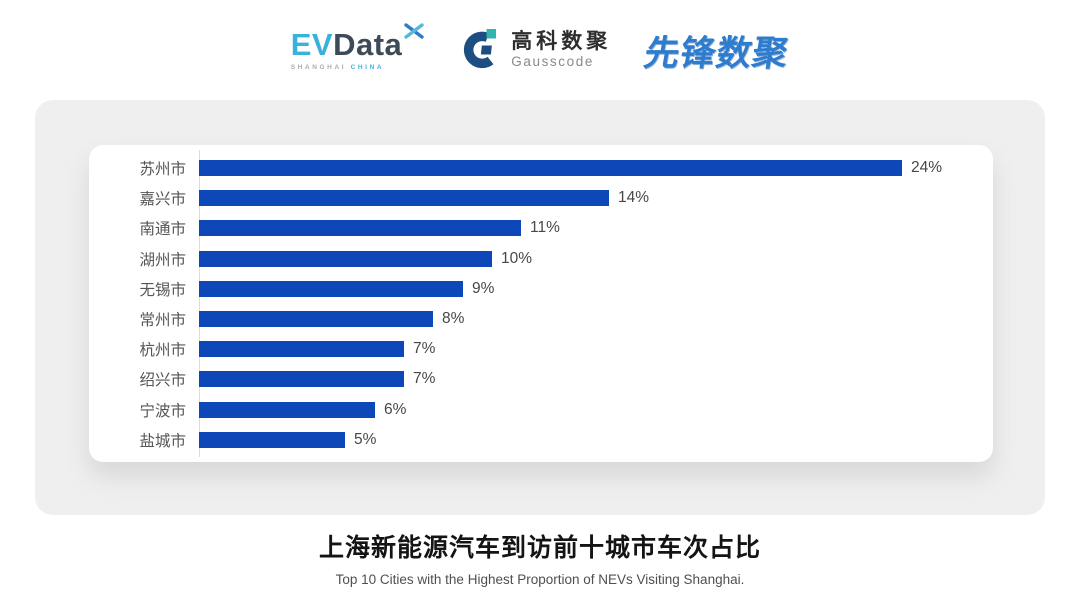  Describe the element at coordinates (717, 53) in the screenshot. I see `xianfengshuju-logo: 先锋数聚` at that location.